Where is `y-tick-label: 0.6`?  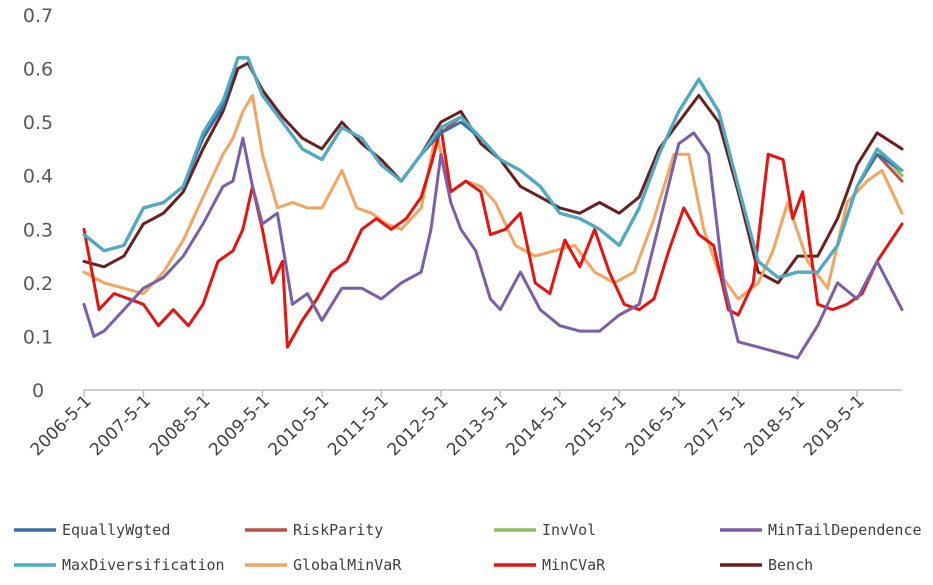
y-tick-label: 0.6 is located at coordinates (38, 70).